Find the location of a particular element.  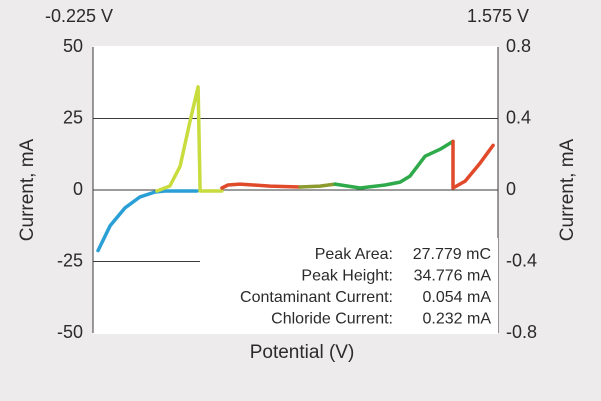

y2-tick-label: -0.8 is located at coordinates (521, 332).